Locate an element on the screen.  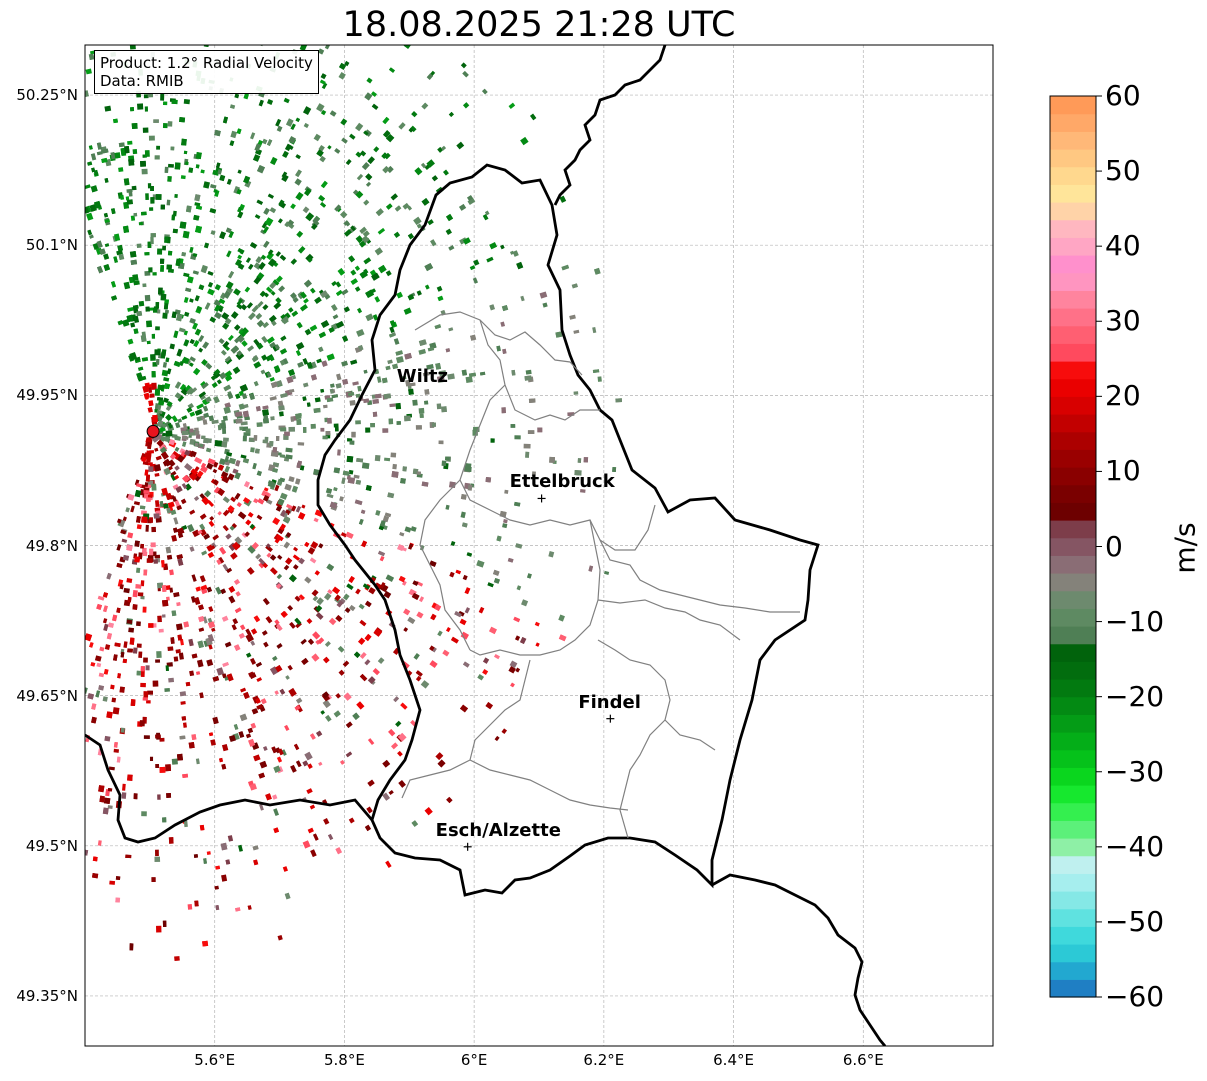
lon-tick-label: 6.2°E is located at coordinates (604, 1060).